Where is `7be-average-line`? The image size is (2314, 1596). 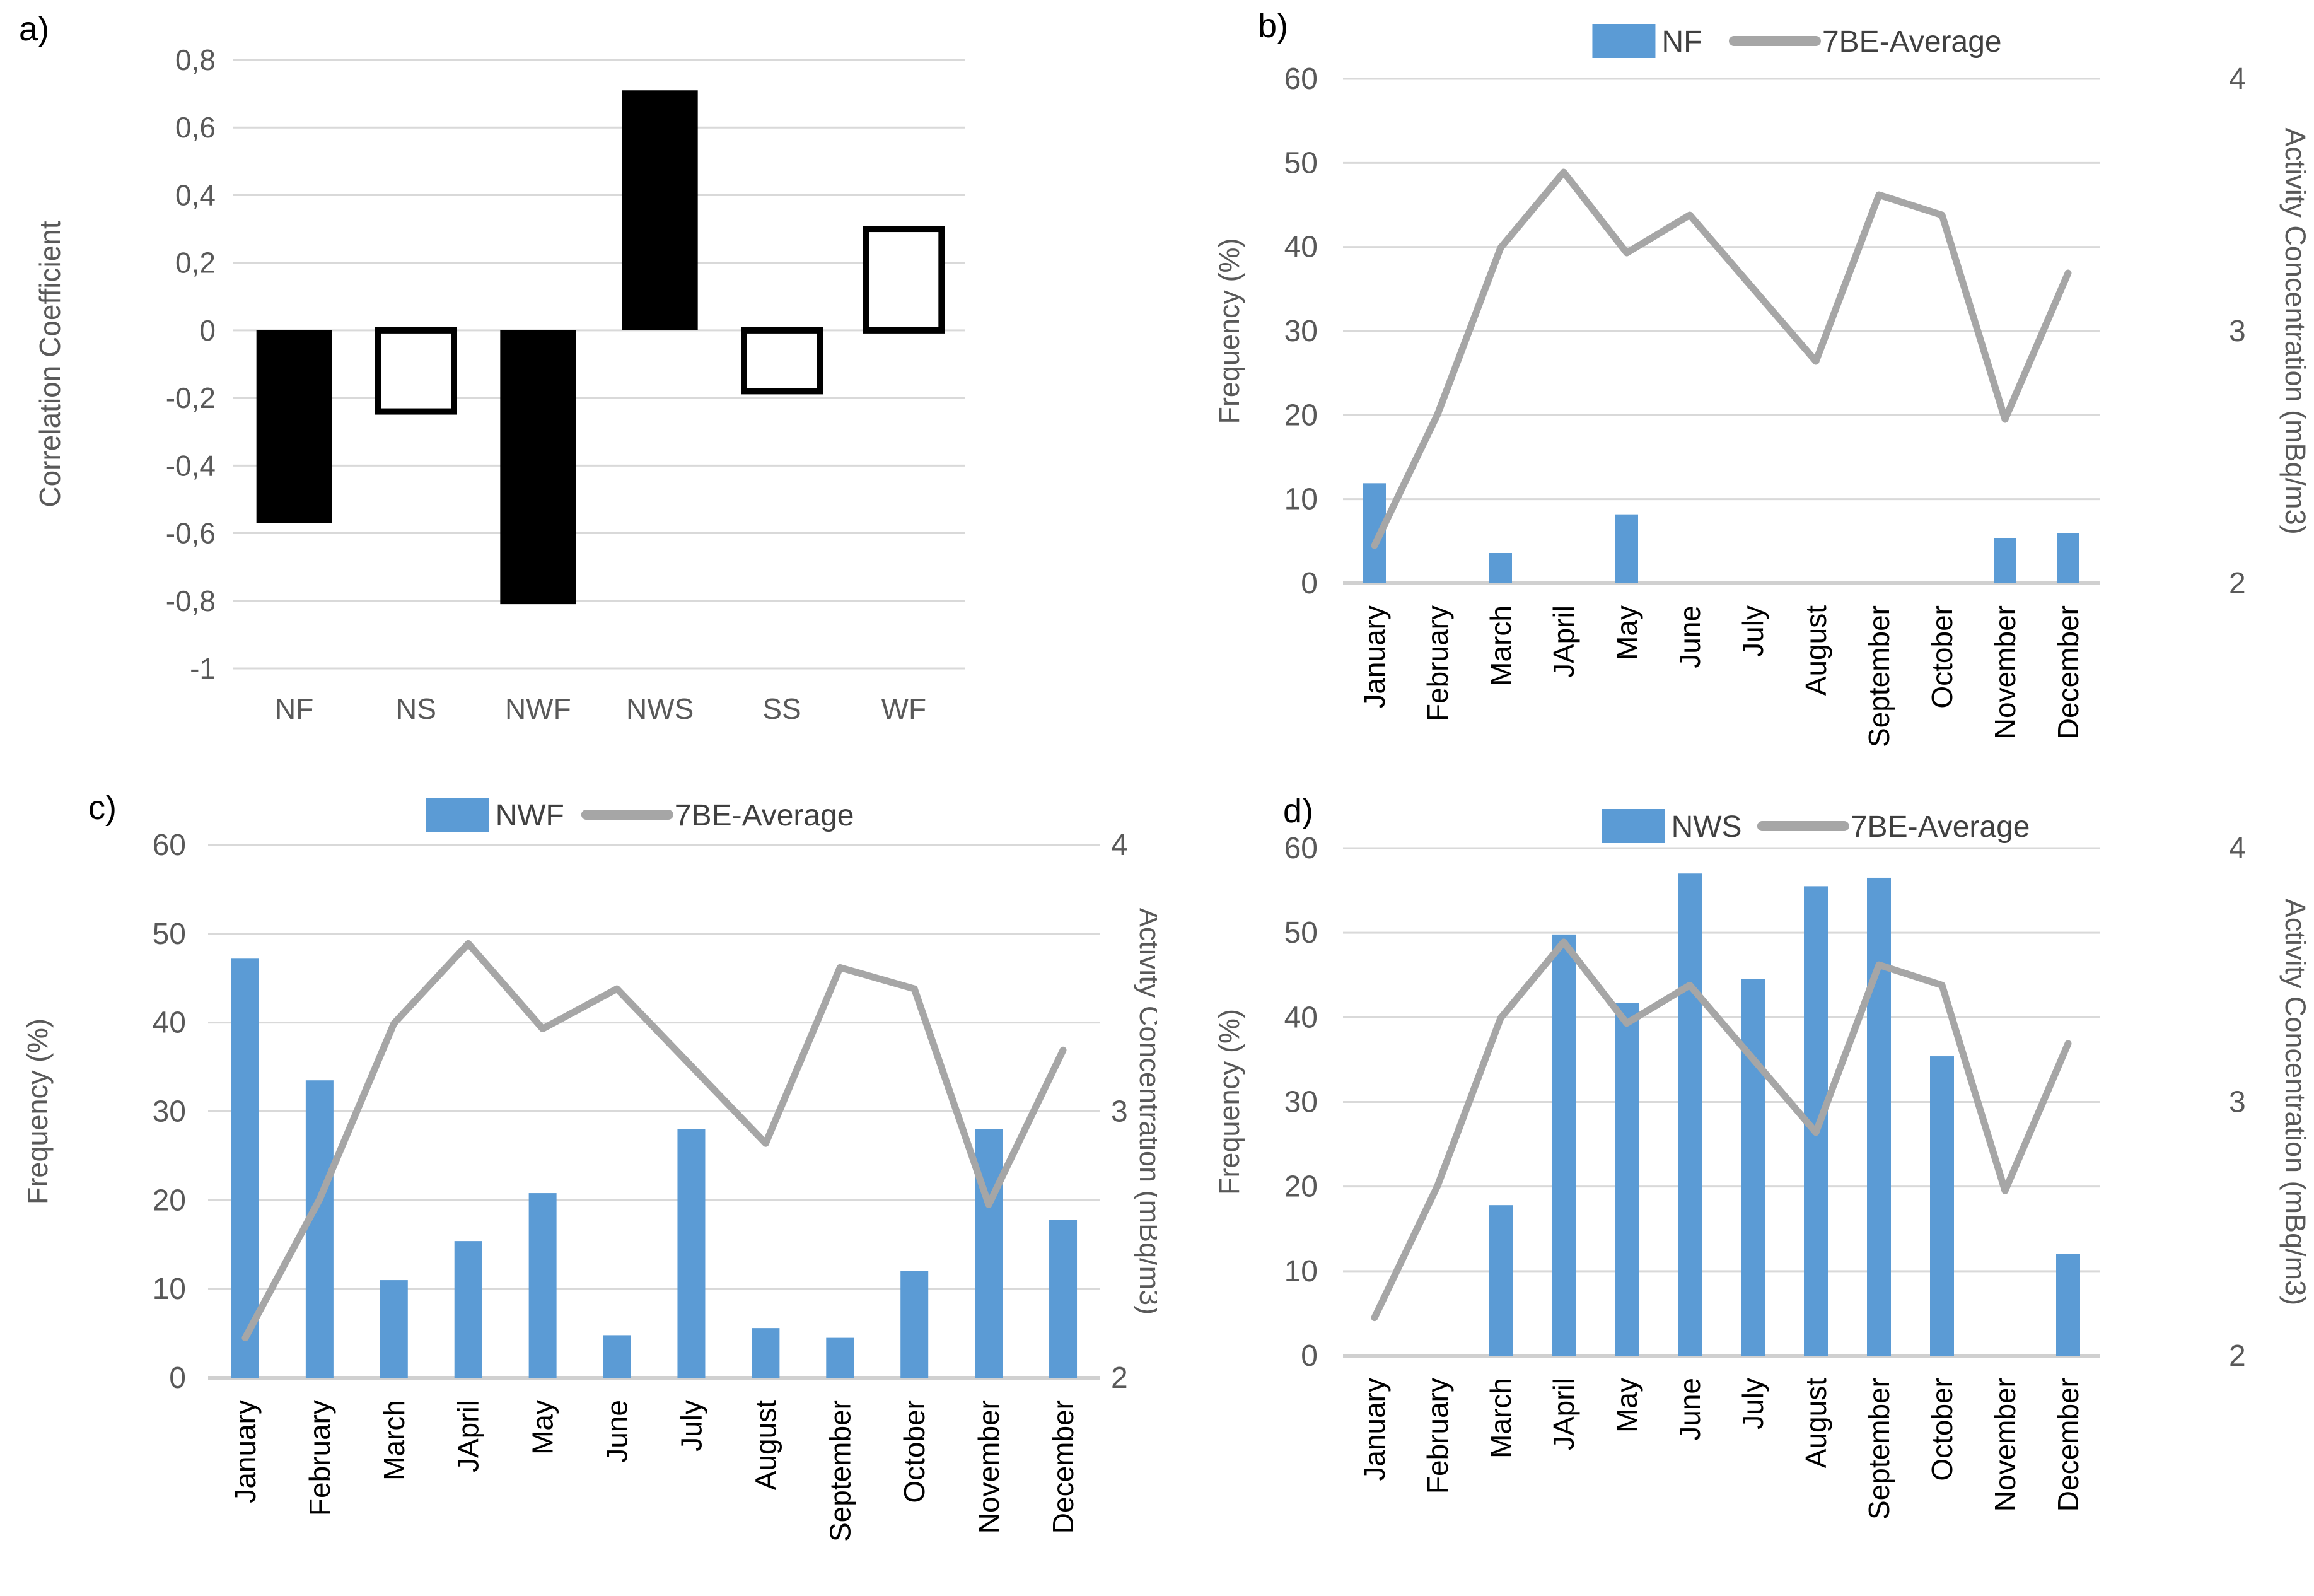 7be-average-line is located at coordinates (1721, 358).